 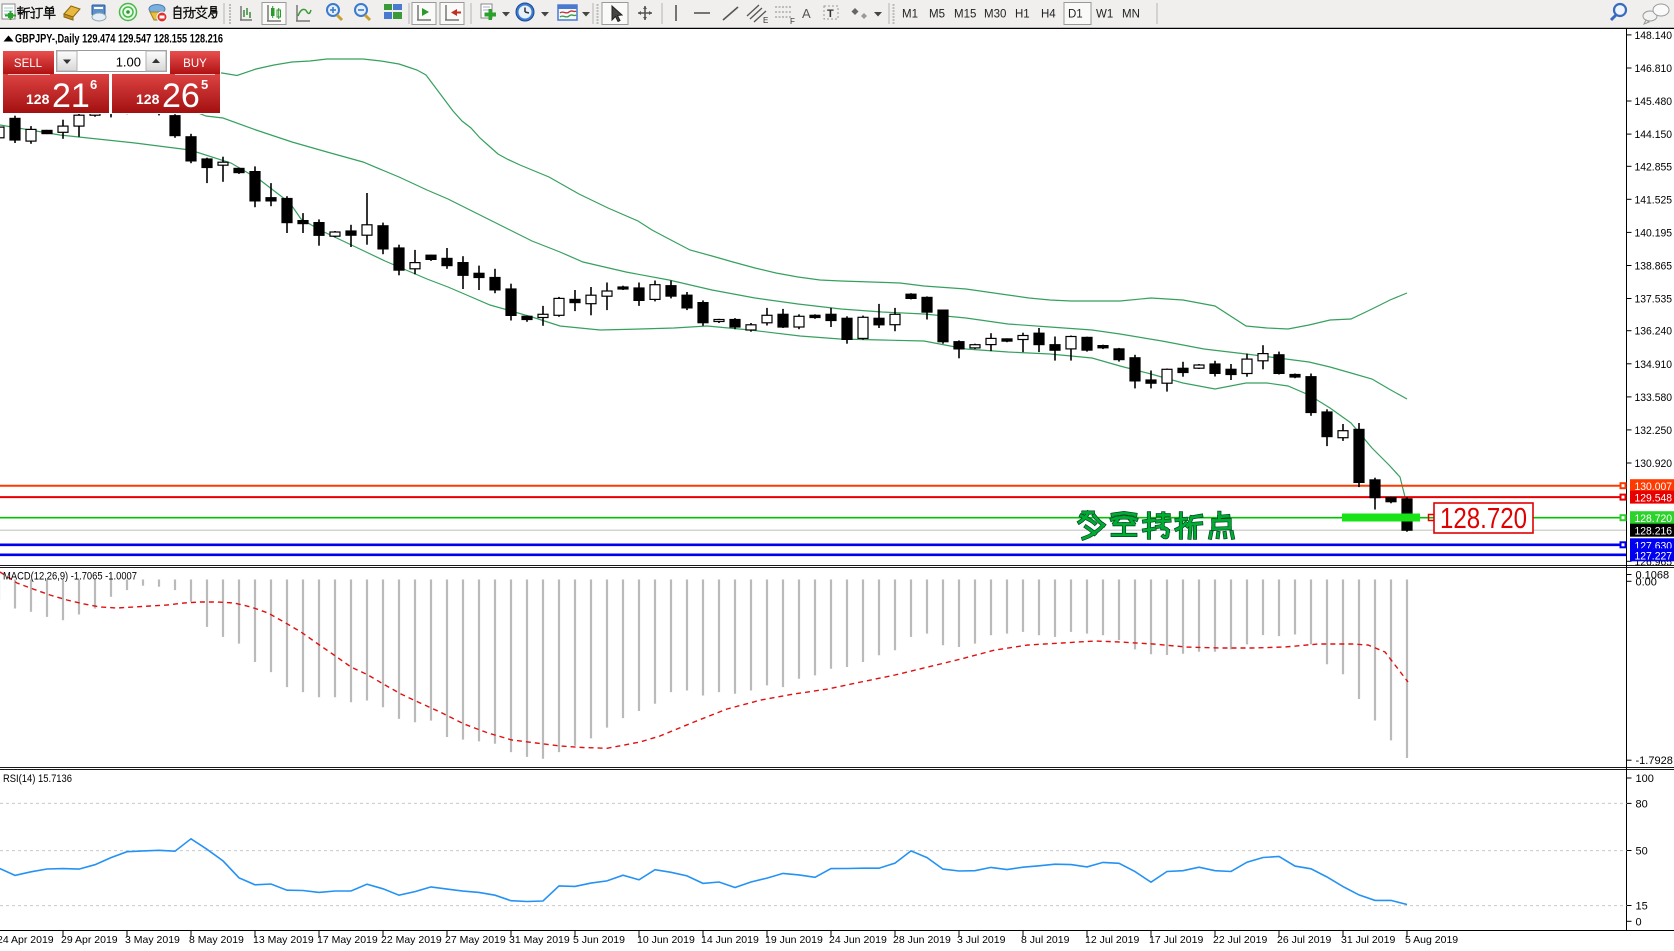 What do you see at coordinates (181, 96) in the screenshot?
I see `svg-text: 26` at bounding box center [181, 96].